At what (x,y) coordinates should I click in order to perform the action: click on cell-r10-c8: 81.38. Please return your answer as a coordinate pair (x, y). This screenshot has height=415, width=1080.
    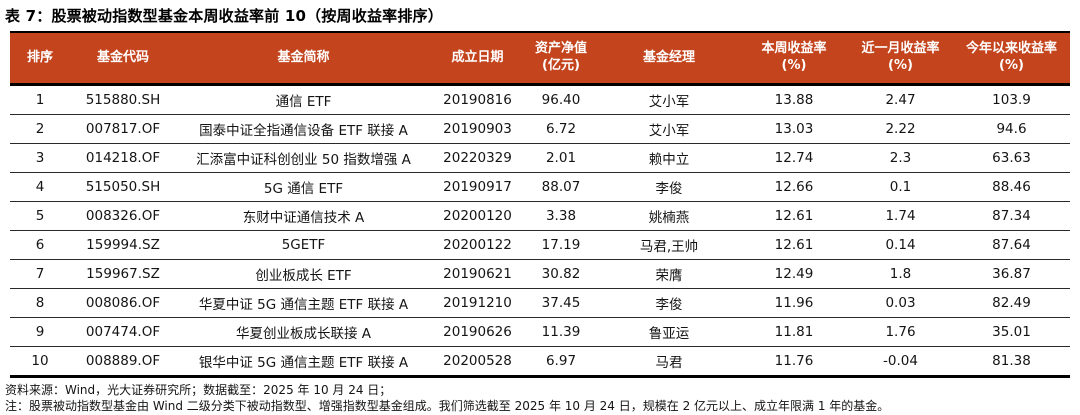
    Looking at the image, I should click on (1011, 362).